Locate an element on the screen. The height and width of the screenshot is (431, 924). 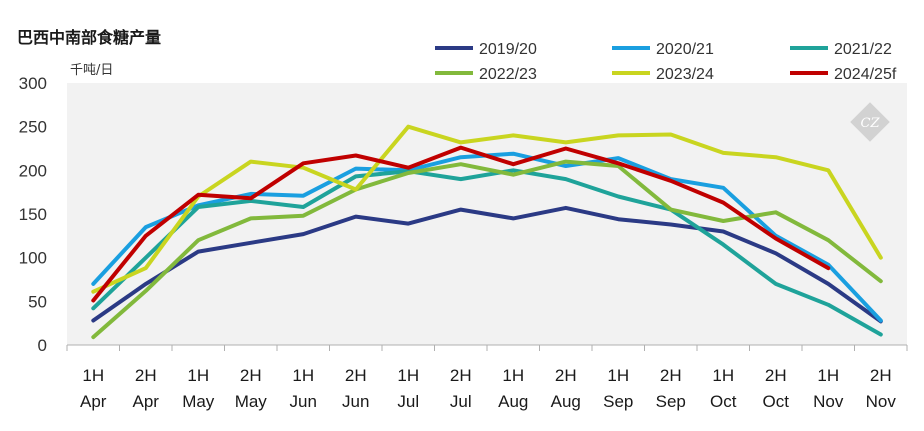
y-axis-ticks: 0 50 100 150 200 250 300 is located at coordinates (33, 214).